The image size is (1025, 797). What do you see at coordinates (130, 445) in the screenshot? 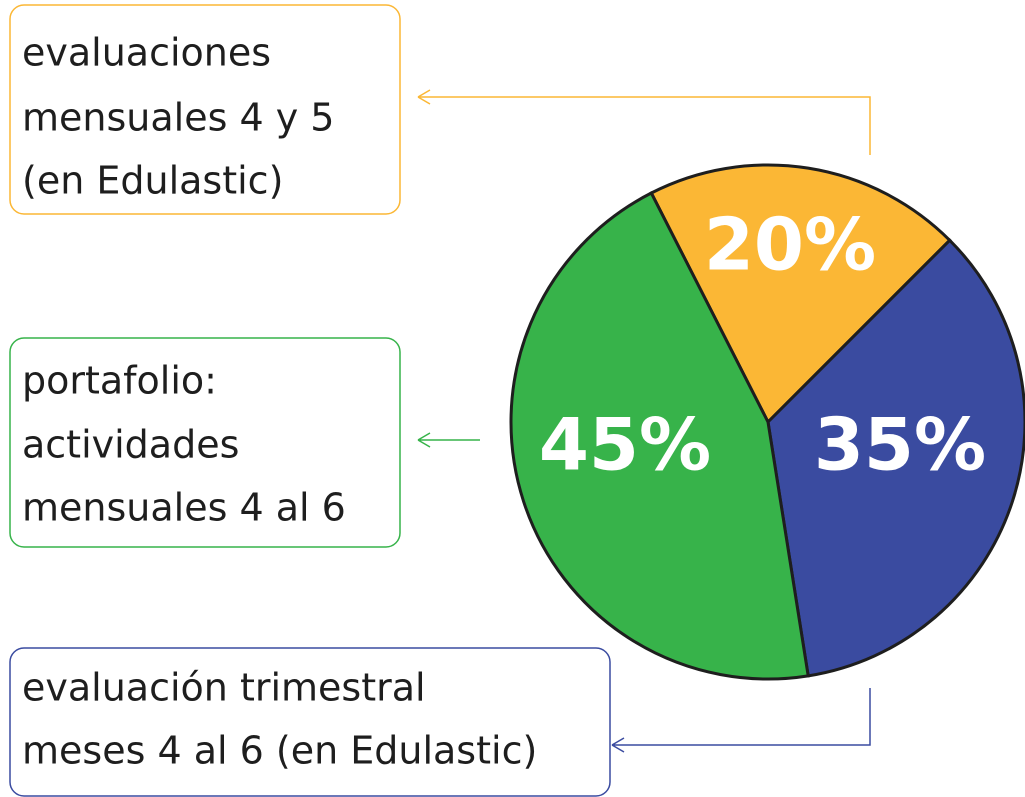
I see `legend-text: actividades` at bounding box center [130, 445].